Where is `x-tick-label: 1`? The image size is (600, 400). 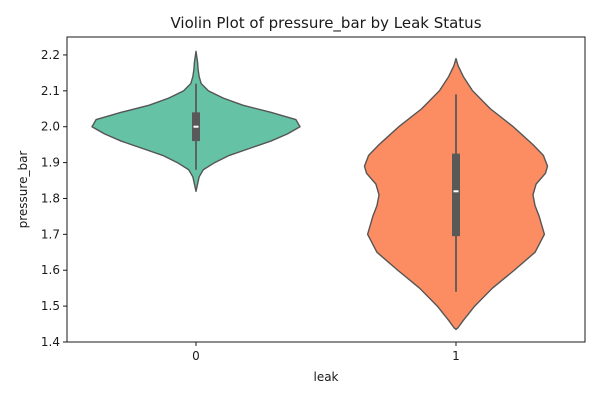
x-tick-label: 1 is located at coordinates (456, 356).